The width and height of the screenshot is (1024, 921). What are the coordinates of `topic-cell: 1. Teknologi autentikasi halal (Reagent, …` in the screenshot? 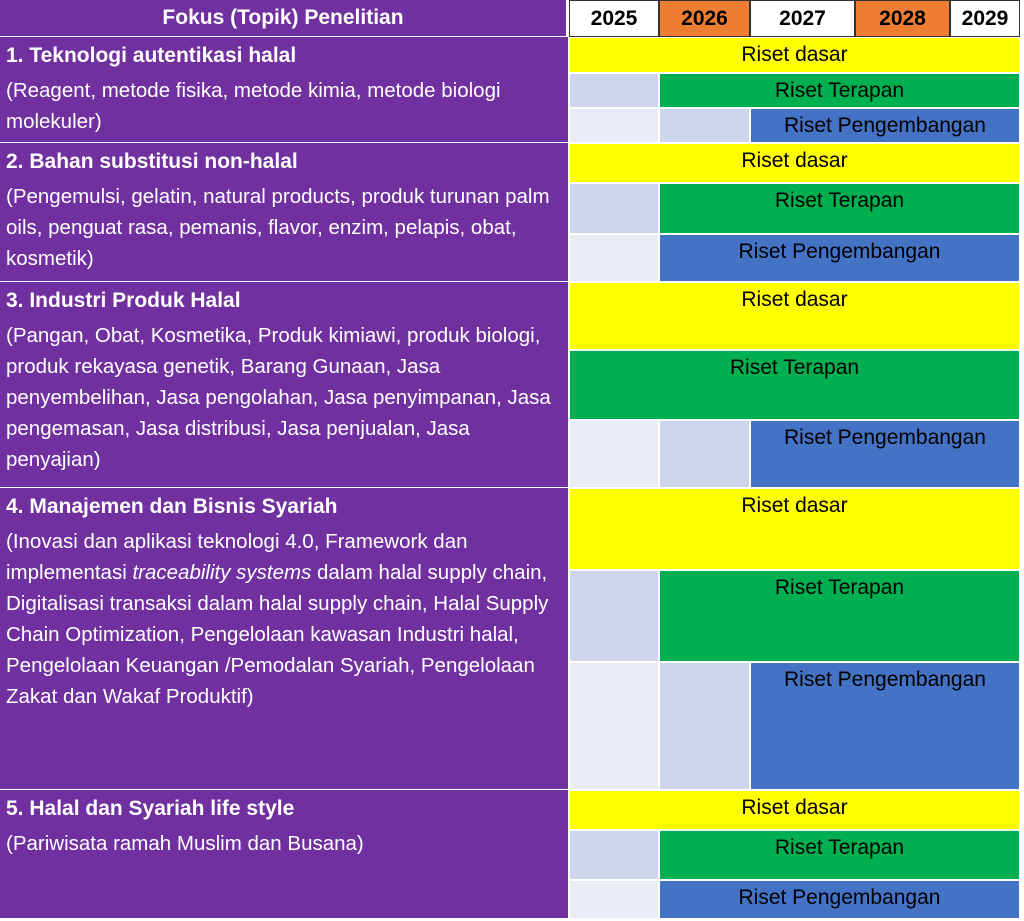 It's located at (284, 90).